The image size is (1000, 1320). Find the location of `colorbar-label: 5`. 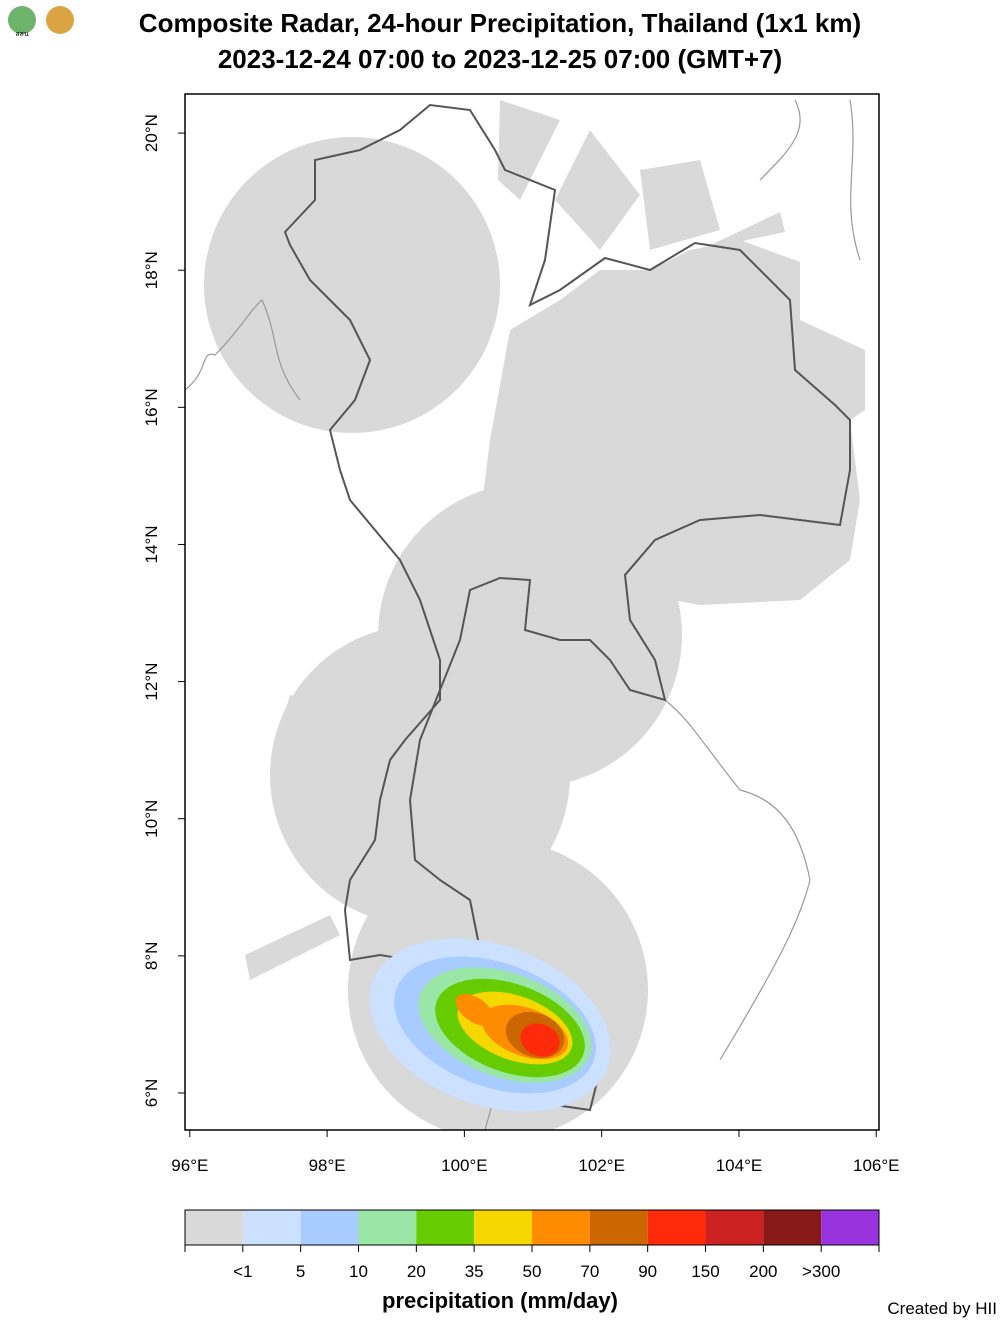

colorbar-label: 5 is located at coordinates (300, 1271).